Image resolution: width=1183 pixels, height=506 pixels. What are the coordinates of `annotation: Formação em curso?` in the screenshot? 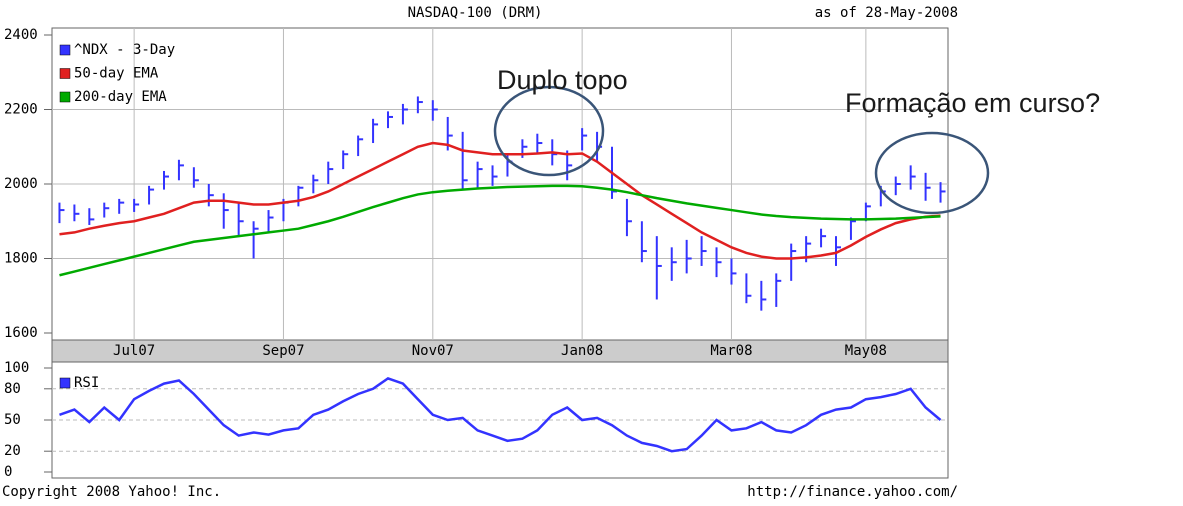 It's located at (972, 103).